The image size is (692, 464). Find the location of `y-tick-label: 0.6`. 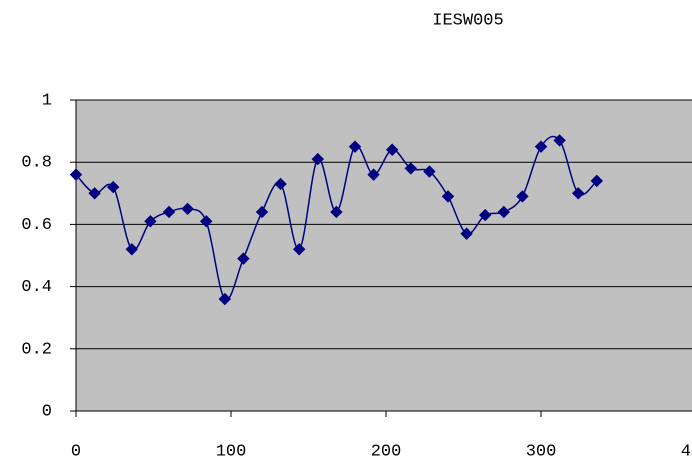

y-tick-label: 0.6 is located at coordinates (36, 225).